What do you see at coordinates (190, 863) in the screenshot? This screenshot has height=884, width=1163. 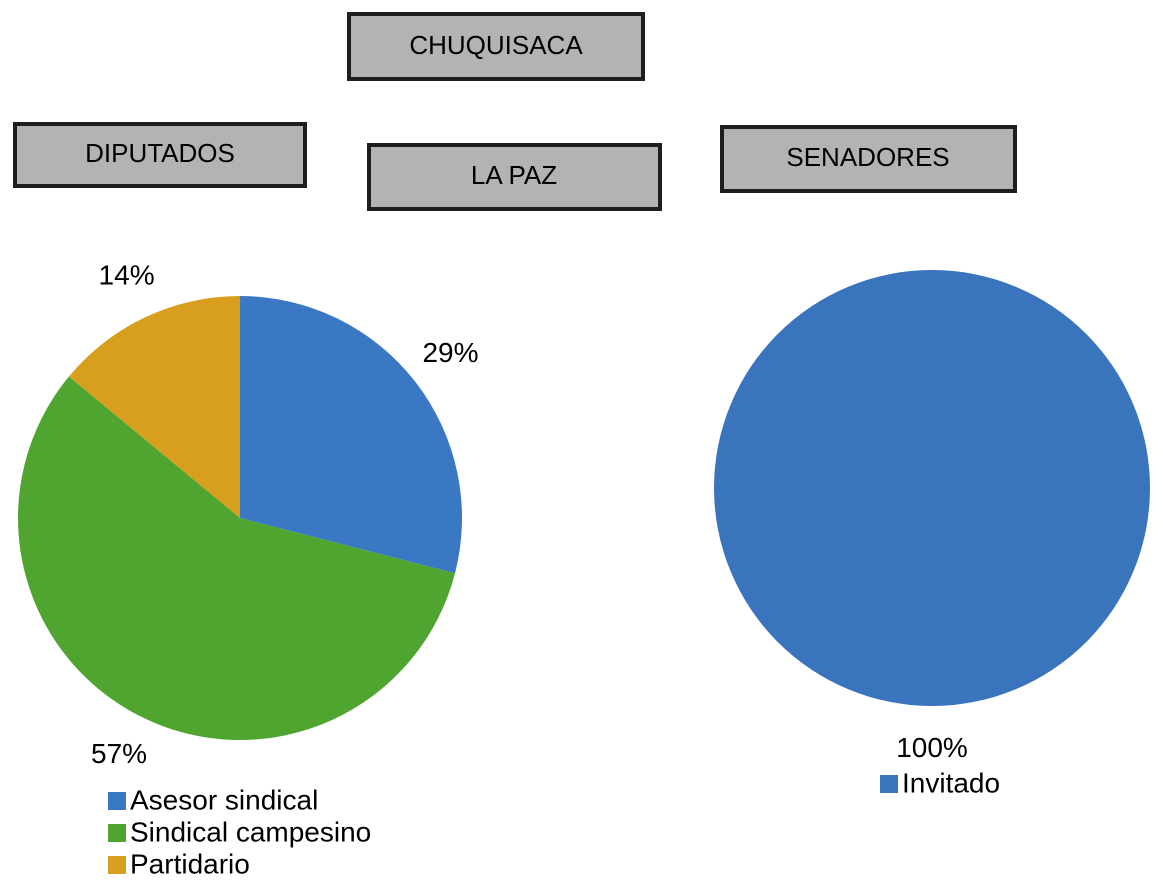 I see `legend-label: Partidario` at bounding box center [190, 863].